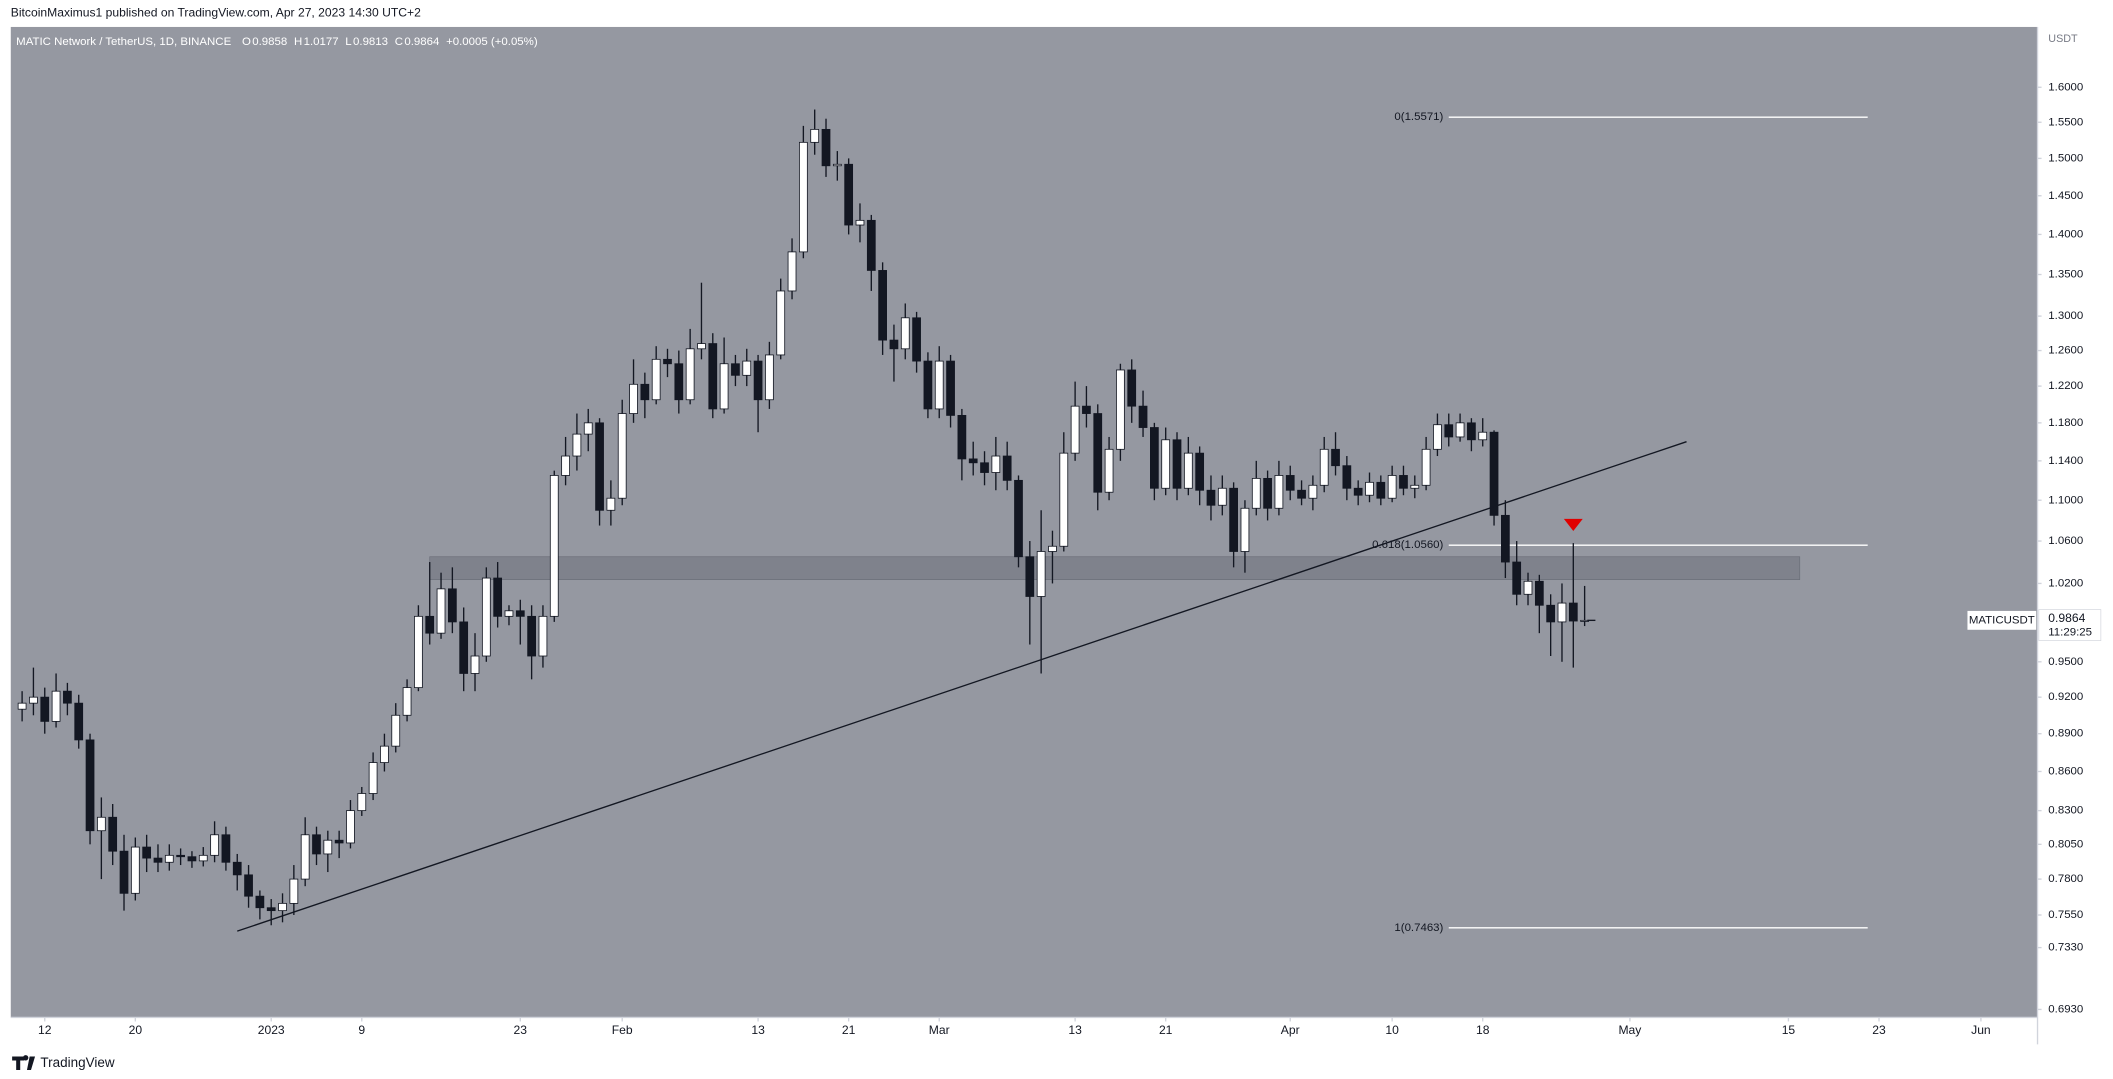 Image resolution: width=2113 pixels, height=1079 pixels. What do you see at coordinates (370, 42) in the screenshot?
I see `ohlc-value: 0.9813` at bounding box center [370, 42].